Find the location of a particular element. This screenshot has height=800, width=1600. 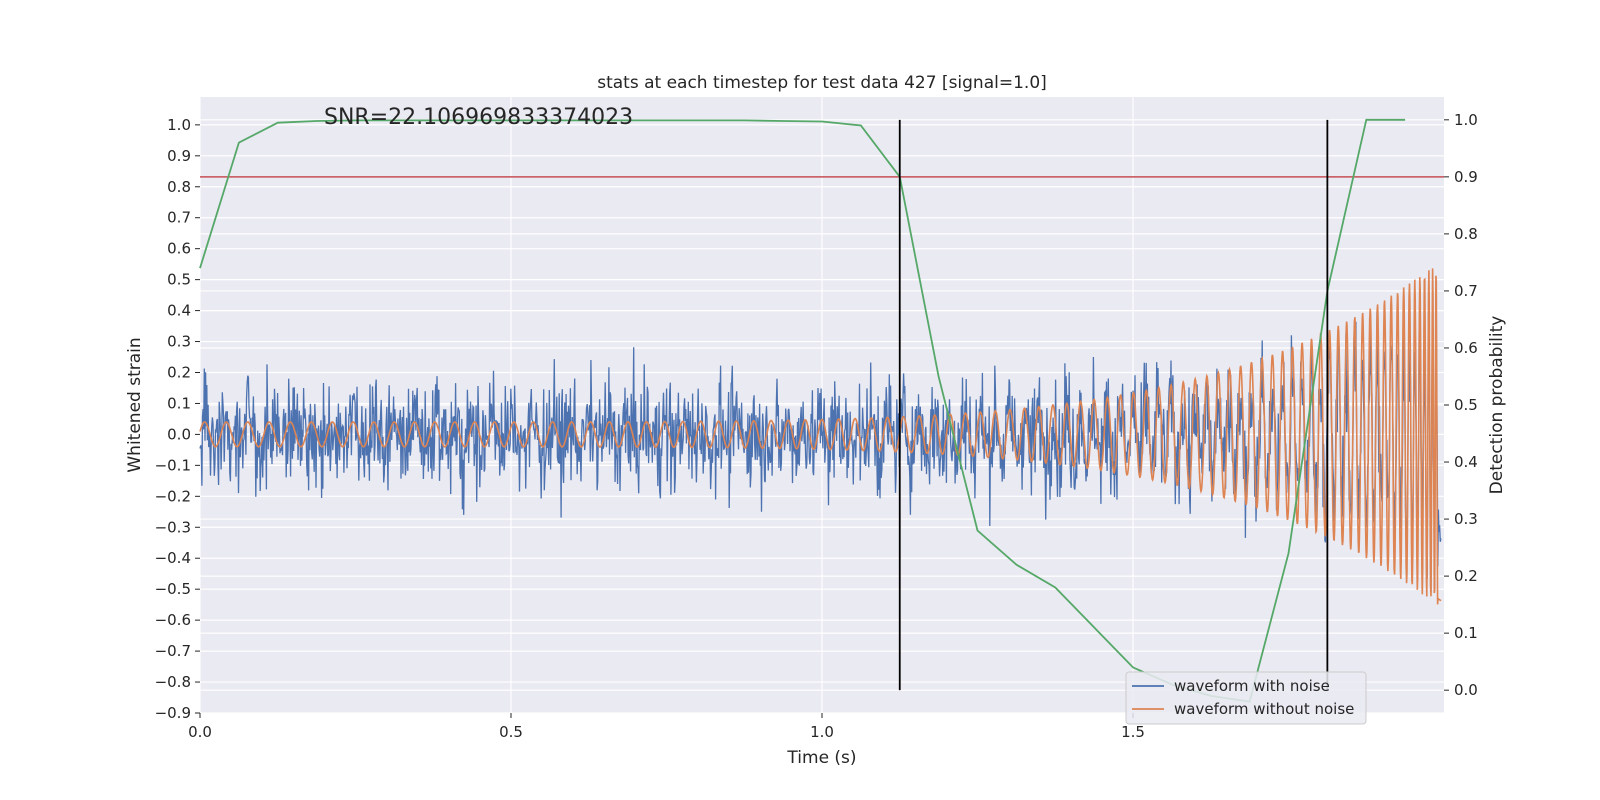

y-tick-label-15: −0.5 is located at coordinates (173, 589).